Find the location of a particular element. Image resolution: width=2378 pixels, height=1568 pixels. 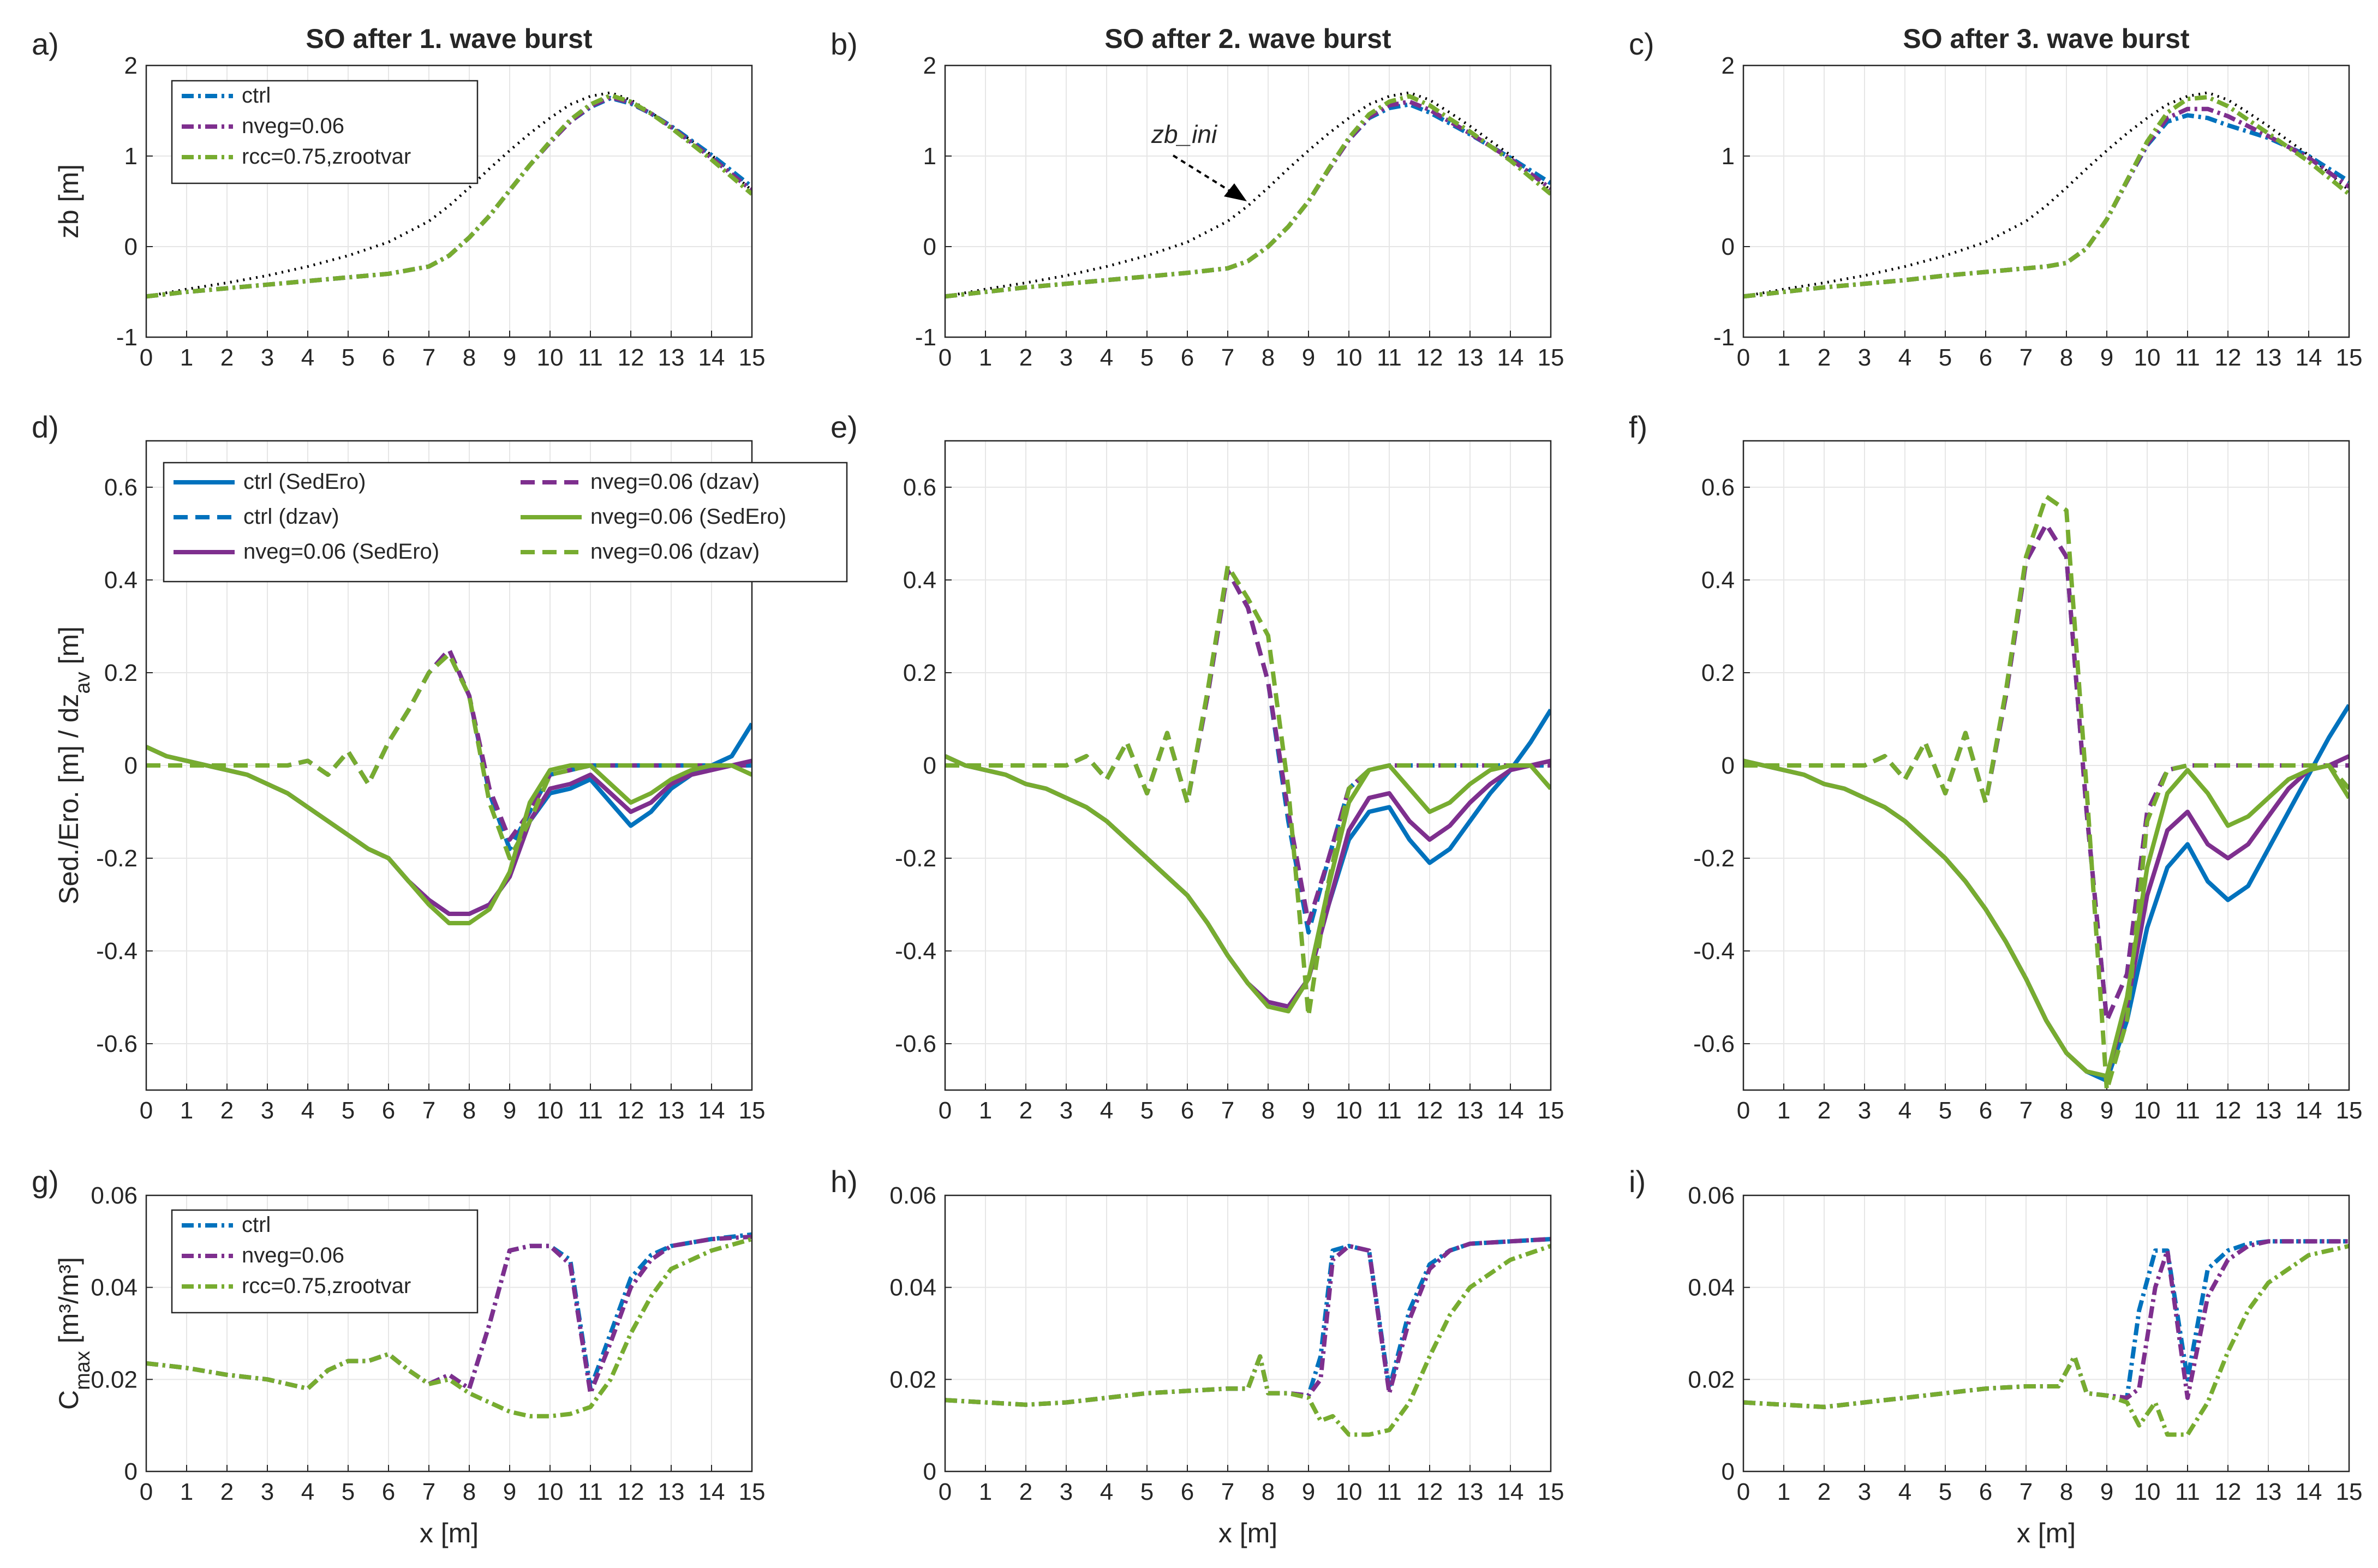

y-tick-label: 0.4 is located at coordinates (121, 580).